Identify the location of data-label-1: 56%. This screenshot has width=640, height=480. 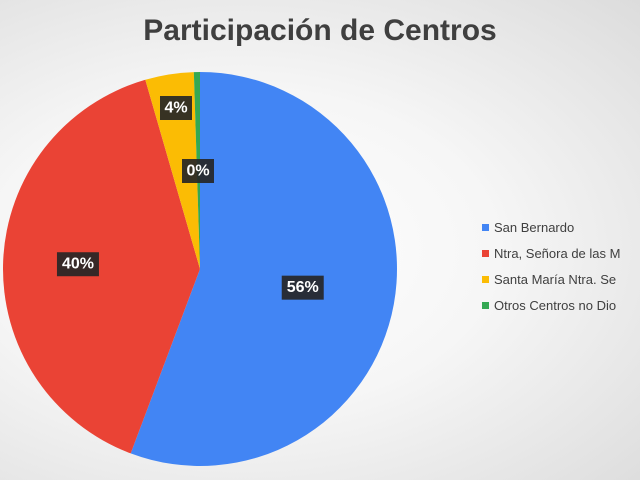
(302, 287).